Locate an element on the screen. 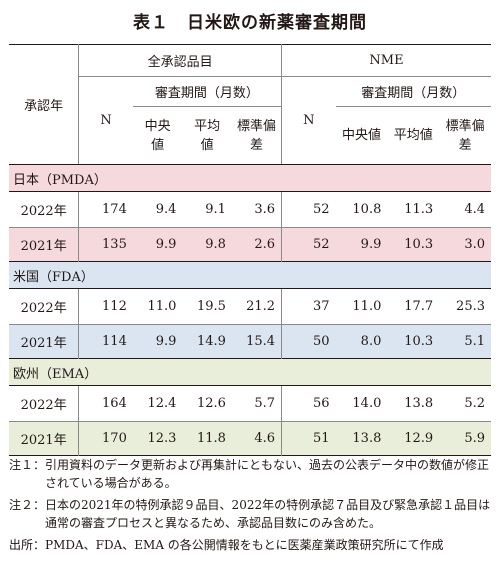  cell-all-sd: 4.6 is located at coordinates (265, 438).